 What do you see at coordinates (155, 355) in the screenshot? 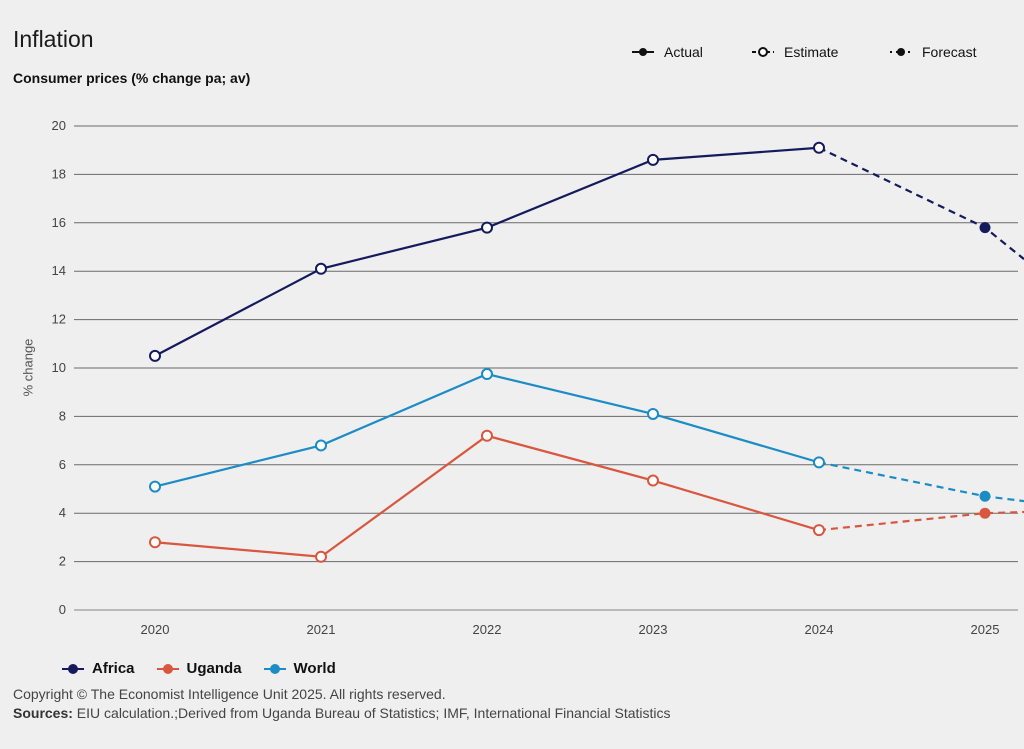
I see `africa-point-2020` at bounding box center [155, 355].